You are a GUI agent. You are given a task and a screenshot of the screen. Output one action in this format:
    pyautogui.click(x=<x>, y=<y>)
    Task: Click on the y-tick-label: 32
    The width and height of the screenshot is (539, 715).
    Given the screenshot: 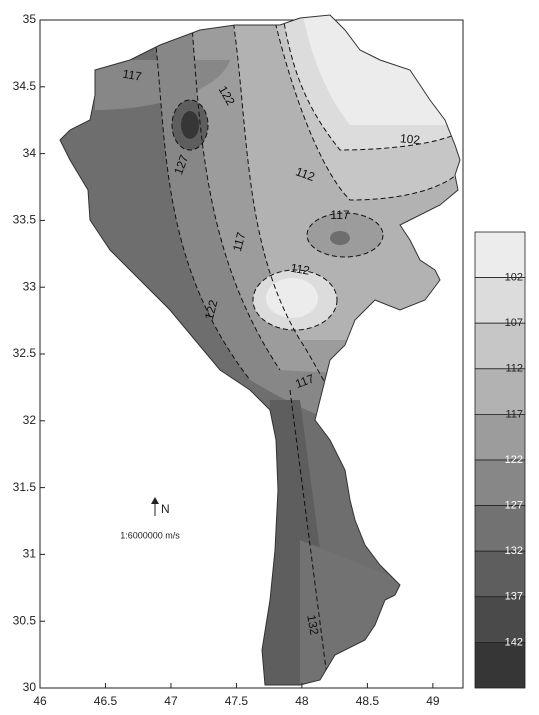 What is the action you would take?
    pyautogui.click(x=30, y=420)
    